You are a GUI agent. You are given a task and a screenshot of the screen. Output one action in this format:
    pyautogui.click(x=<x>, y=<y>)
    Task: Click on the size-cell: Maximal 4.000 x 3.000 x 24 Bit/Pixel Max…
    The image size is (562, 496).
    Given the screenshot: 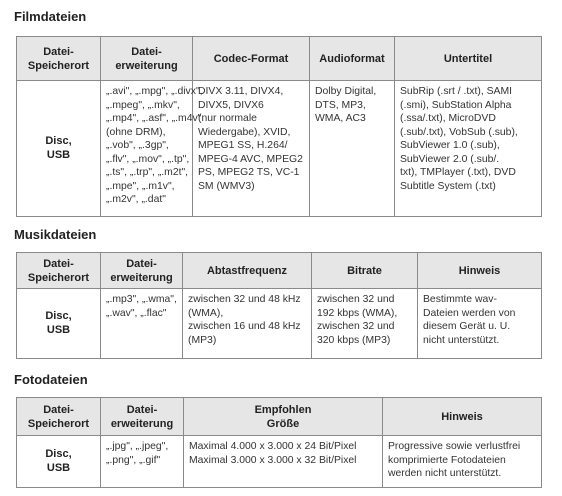 What is the action you would take?
    pyautogui.click(x=283, y=461)
    